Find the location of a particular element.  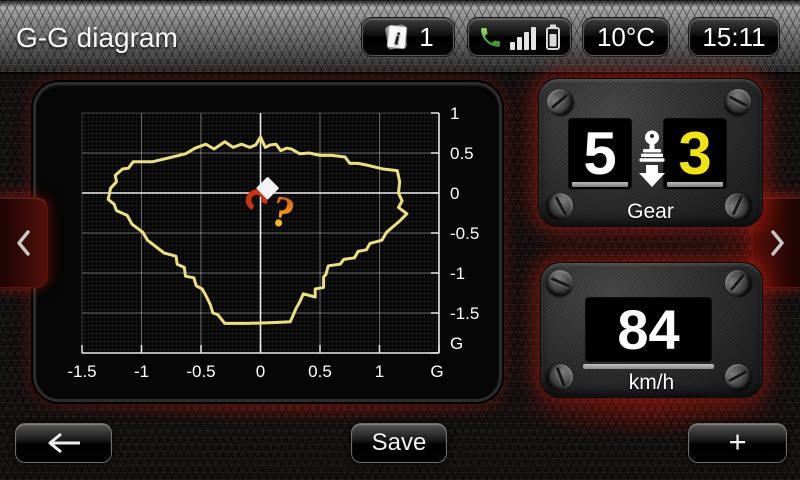

gearshift-down-arrow-icon is located at coordinates (652, 158).